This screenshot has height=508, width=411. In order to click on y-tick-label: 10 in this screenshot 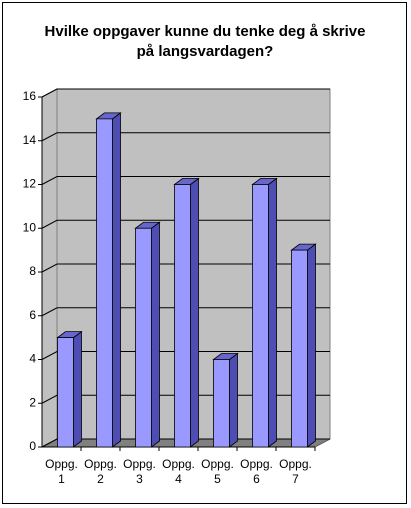, I will do `click(30, 227)`.